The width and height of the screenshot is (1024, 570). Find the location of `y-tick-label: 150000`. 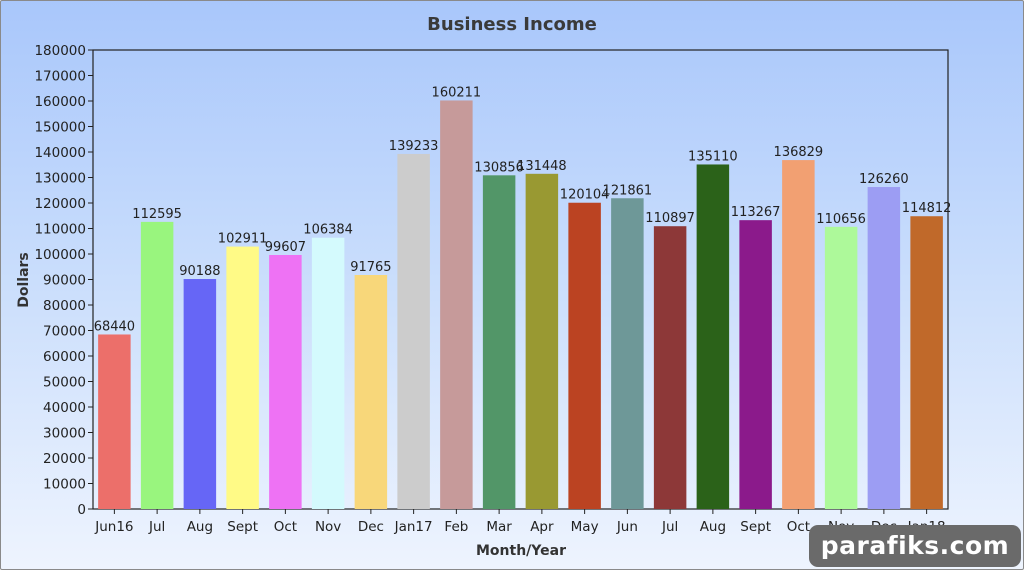

y-tick-label: 150000 is located at coordinates (60, 128).